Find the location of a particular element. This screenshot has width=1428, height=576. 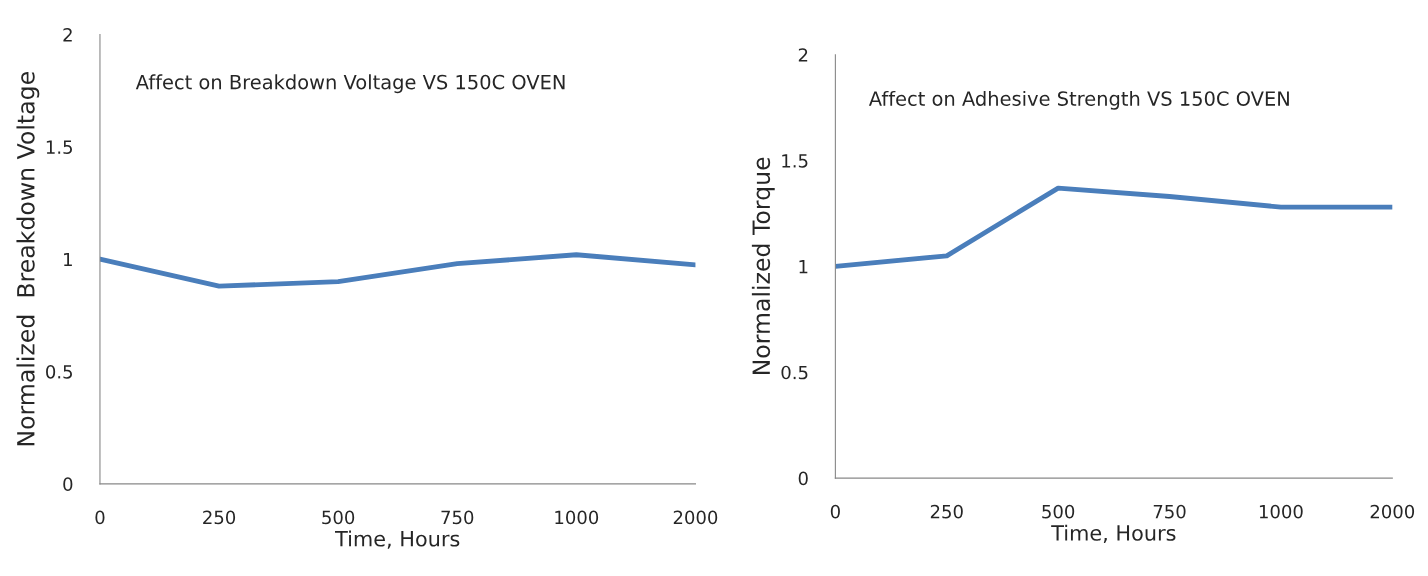

text: Affect on Breakdown Voltage VS 150C OVEN is located at coordinates (350, 84).